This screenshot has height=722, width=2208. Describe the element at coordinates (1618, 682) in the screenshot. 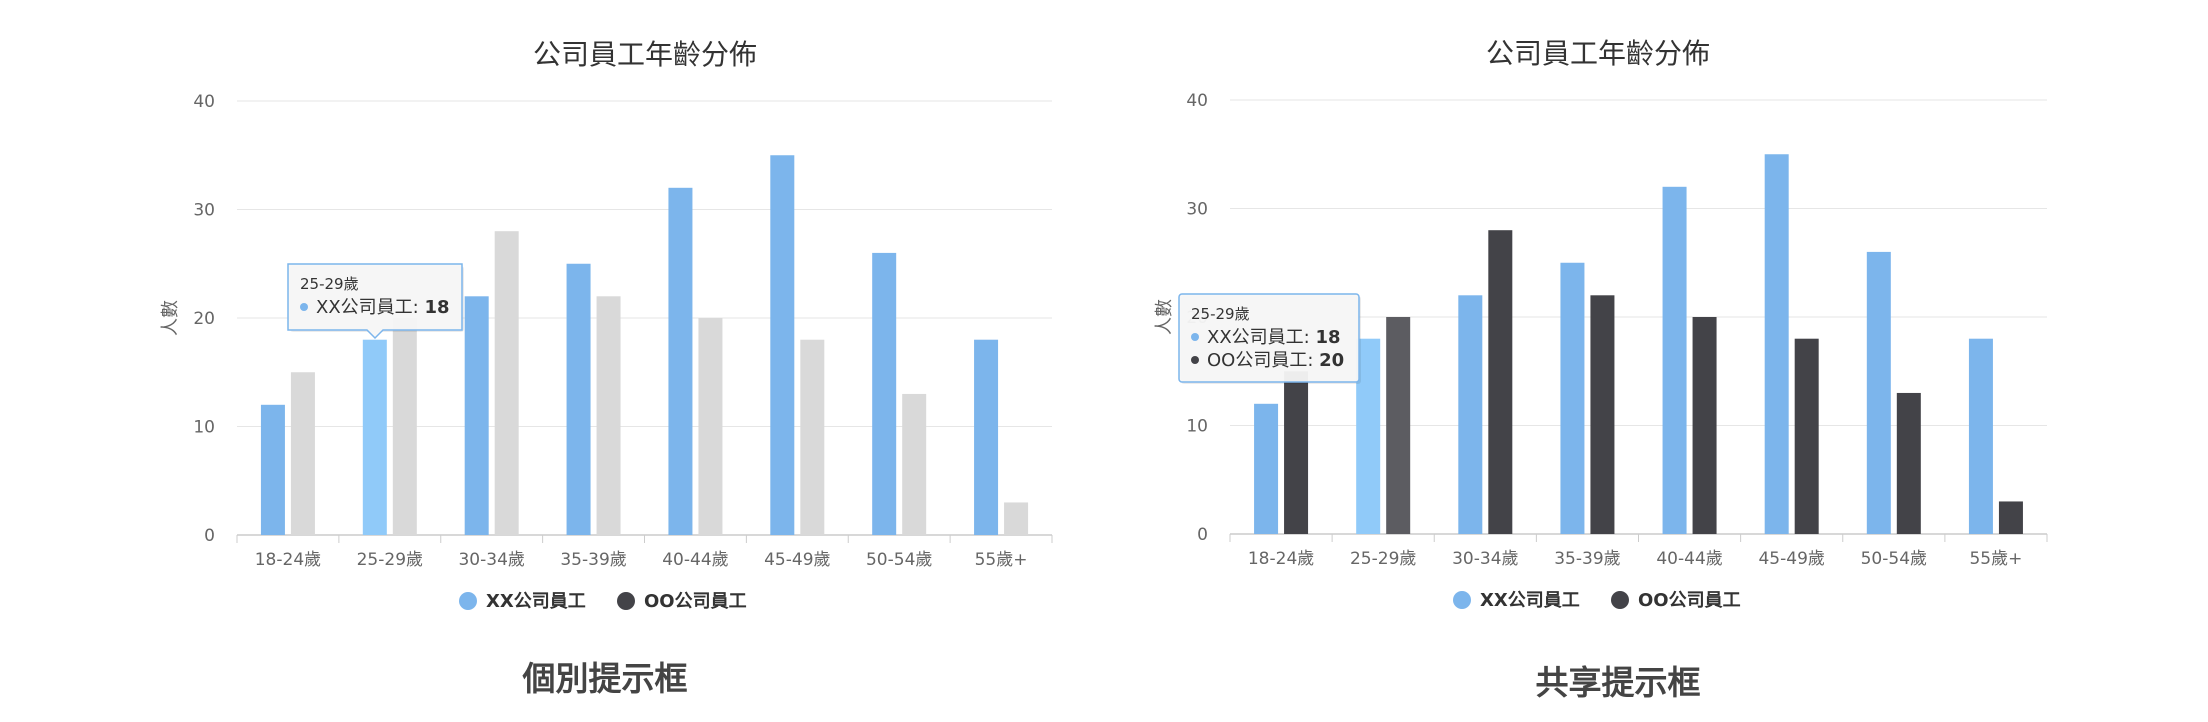

I see `caption: 共享提示框` at that location.